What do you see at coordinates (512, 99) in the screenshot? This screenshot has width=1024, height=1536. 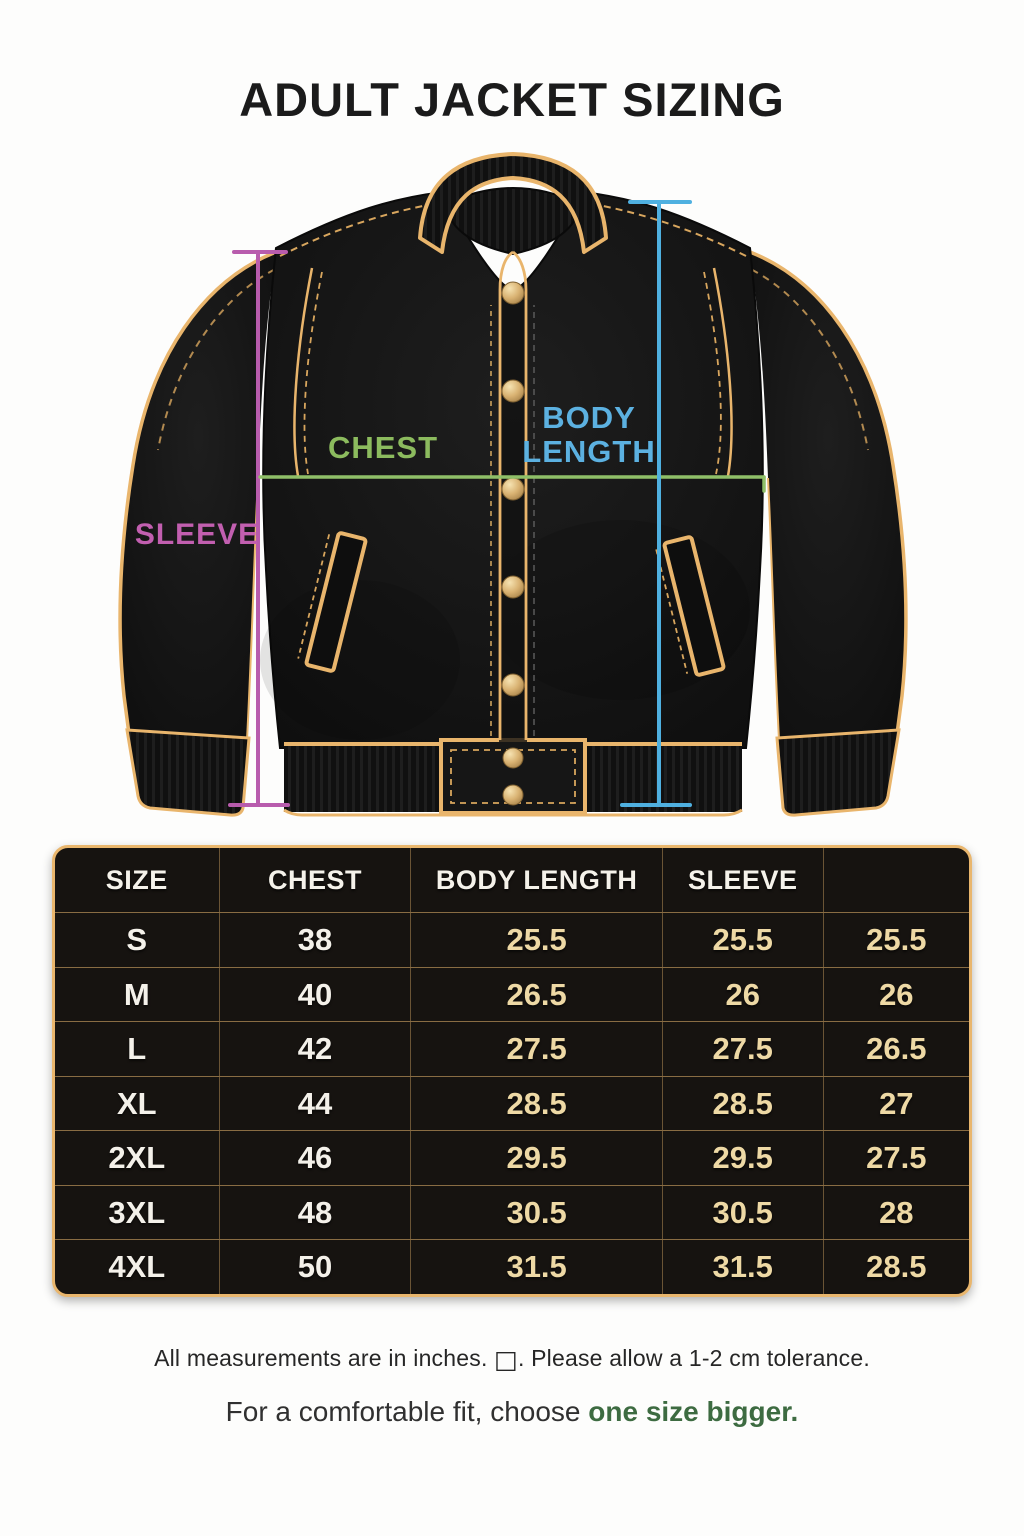 I see `page-title: ADULT JACKET SIZING` at bounding box center [512, 99].